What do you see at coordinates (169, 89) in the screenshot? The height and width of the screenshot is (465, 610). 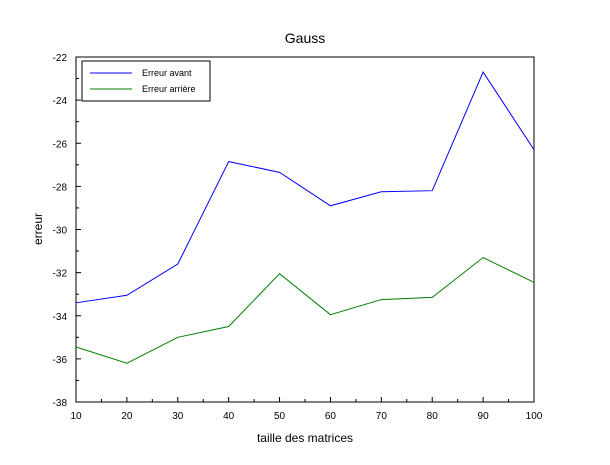 I see `legend-label-erreur-arriere: Erreur arrière` at bounding box center [169, 89].